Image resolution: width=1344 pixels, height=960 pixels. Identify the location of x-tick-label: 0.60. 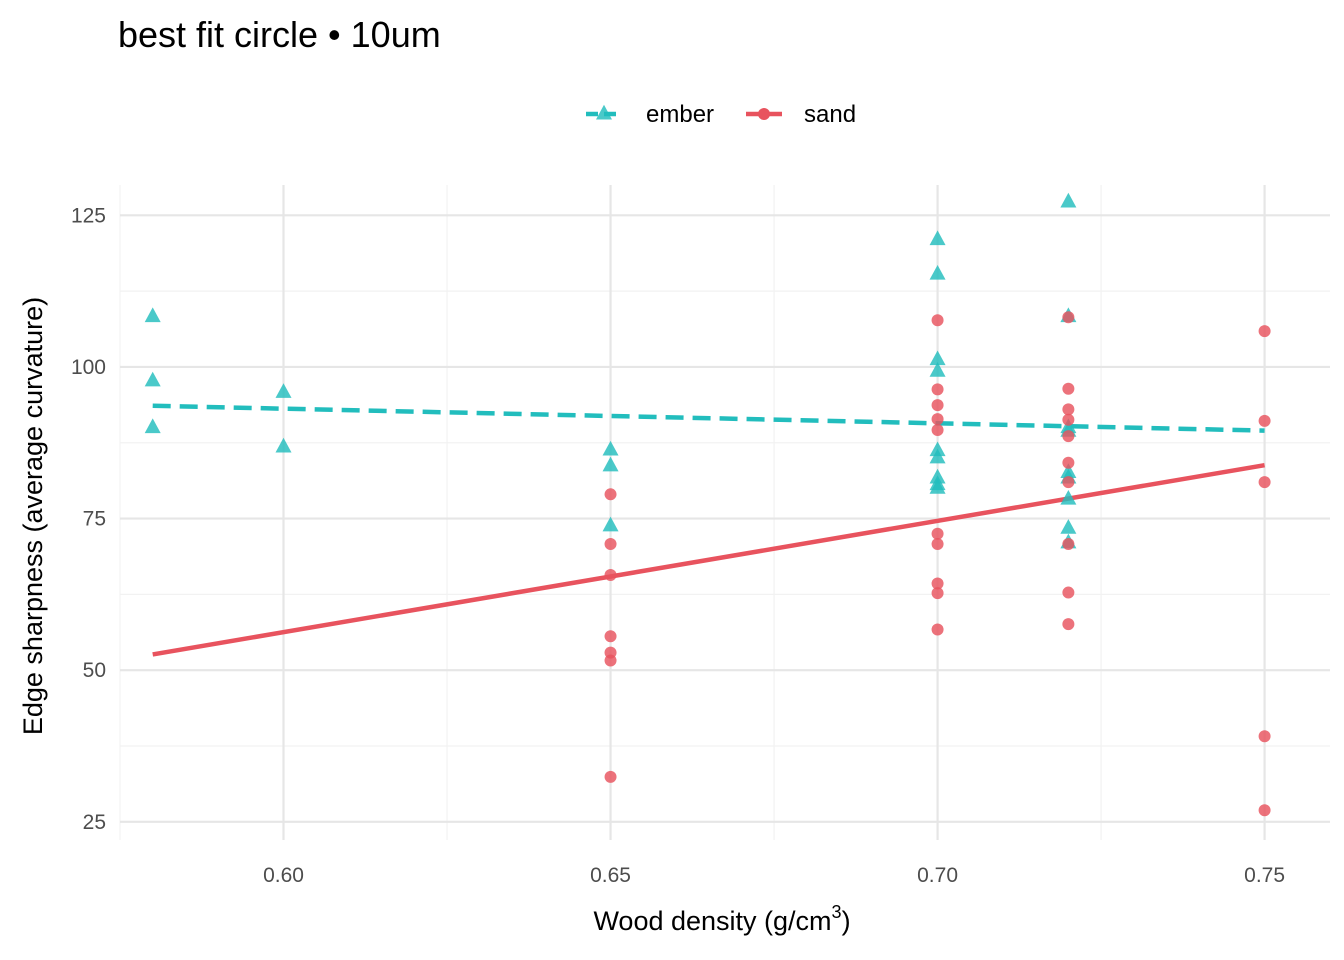
(283, 875).